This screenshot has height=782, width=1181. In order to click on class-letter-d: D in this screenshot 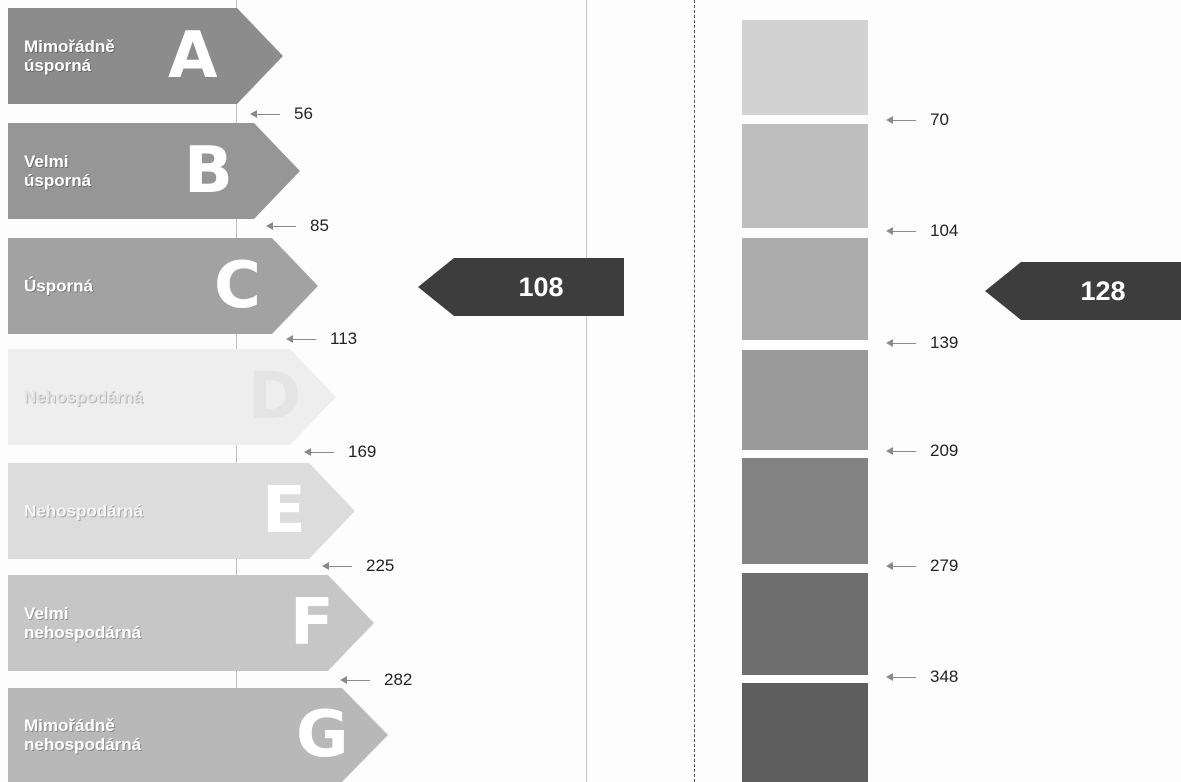, I will do `click(275, 397)`.